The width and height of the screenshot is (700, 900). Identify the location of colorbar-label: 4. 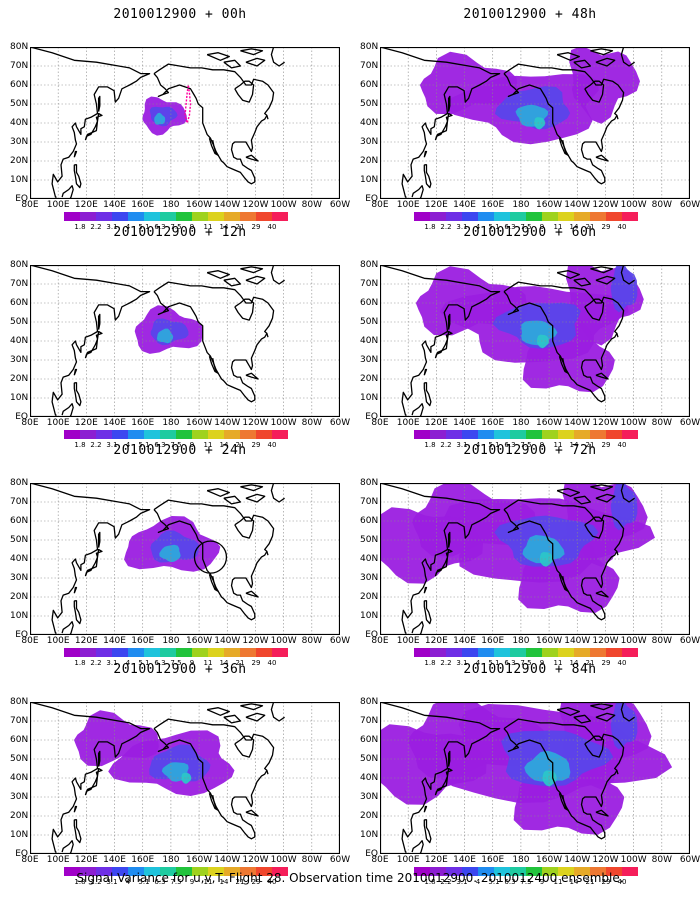
(478, 663).